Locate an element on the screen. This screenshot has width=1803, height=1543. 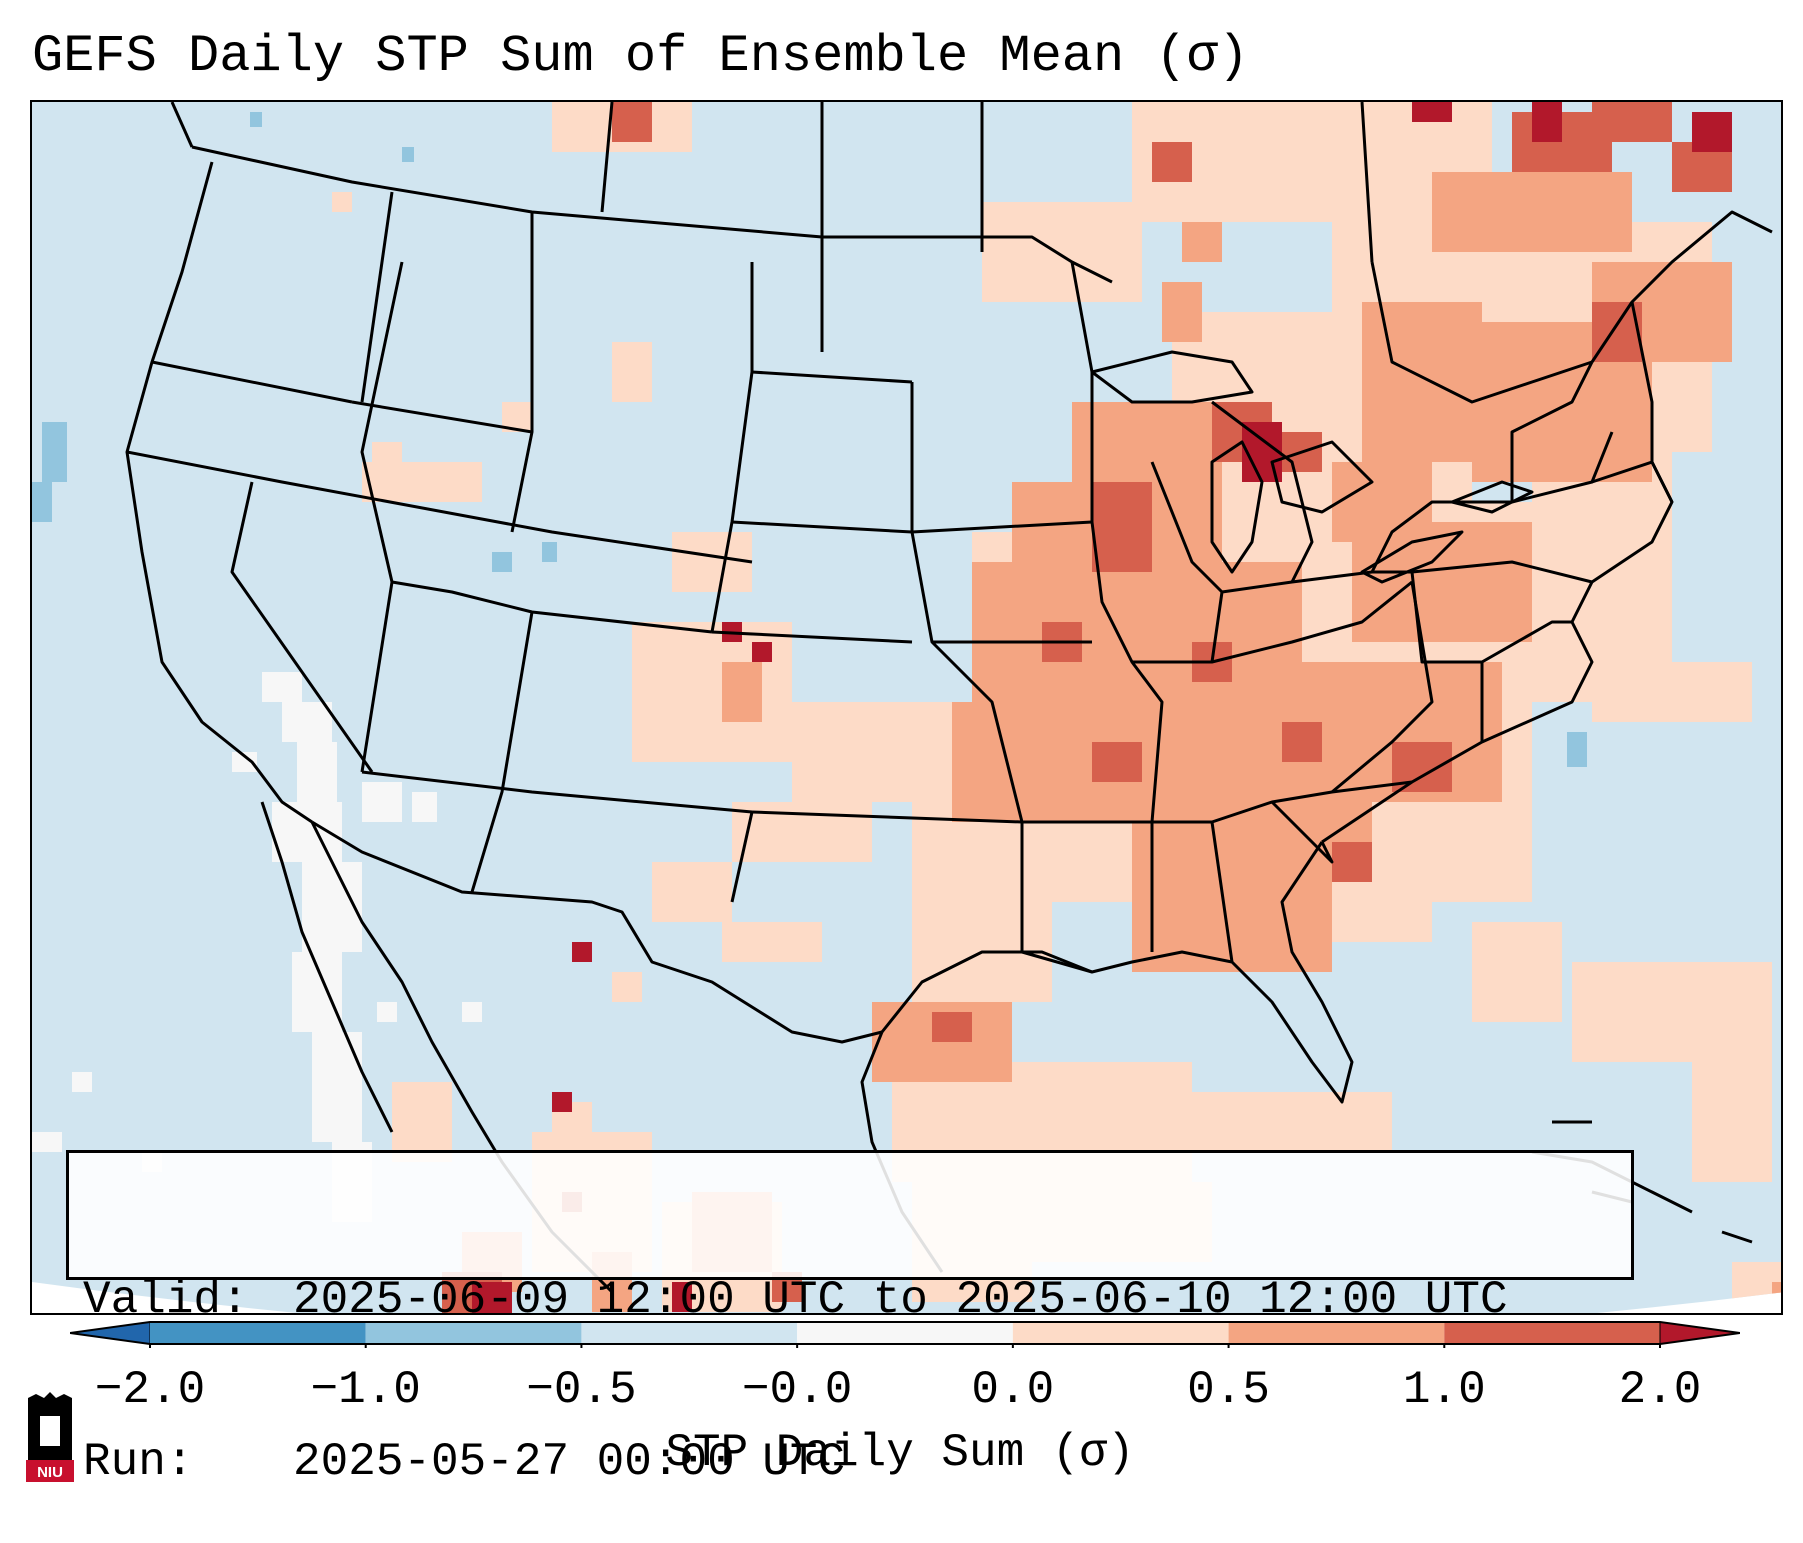
niu-logo-window is located at coordinates (50, 1431).